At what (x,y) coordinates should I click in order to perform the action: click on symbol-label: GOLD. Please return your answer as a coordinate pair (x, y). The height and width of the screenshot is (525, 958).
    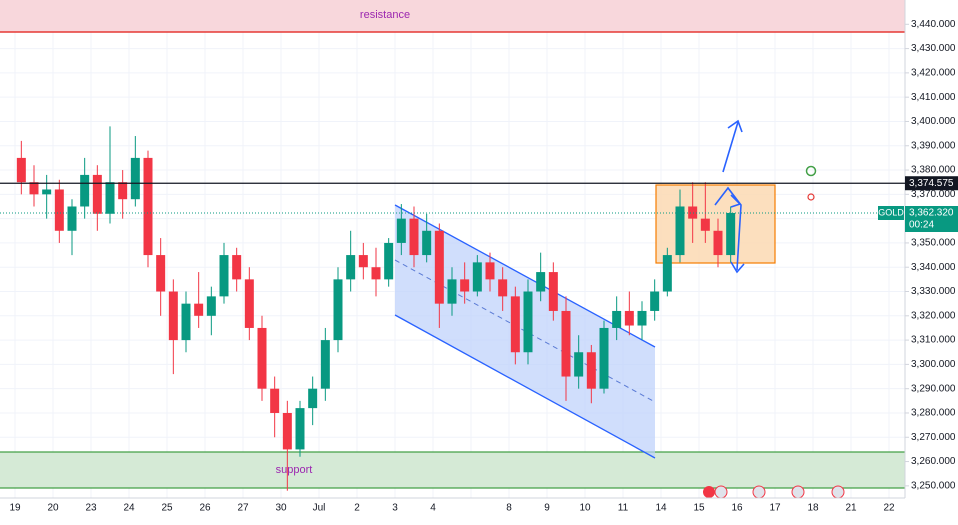
    Looking at the image, I should click on (891, 212).